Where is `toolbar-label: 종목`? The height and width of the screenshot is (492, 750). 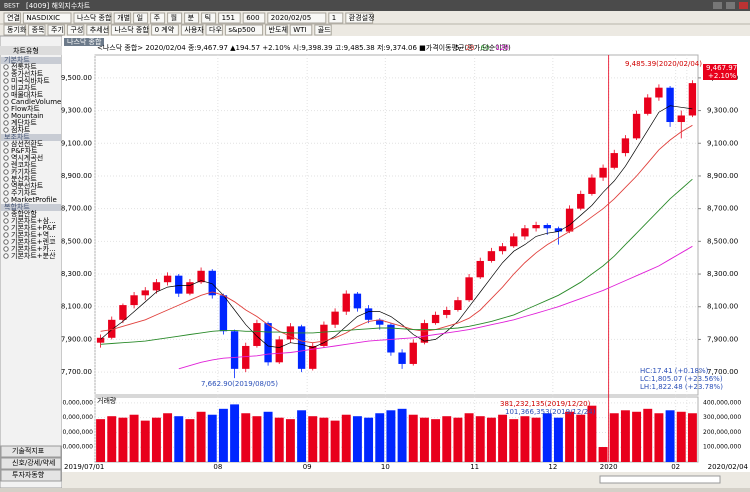
toolbar-label: 종목 is located at coordinates (38, 30).